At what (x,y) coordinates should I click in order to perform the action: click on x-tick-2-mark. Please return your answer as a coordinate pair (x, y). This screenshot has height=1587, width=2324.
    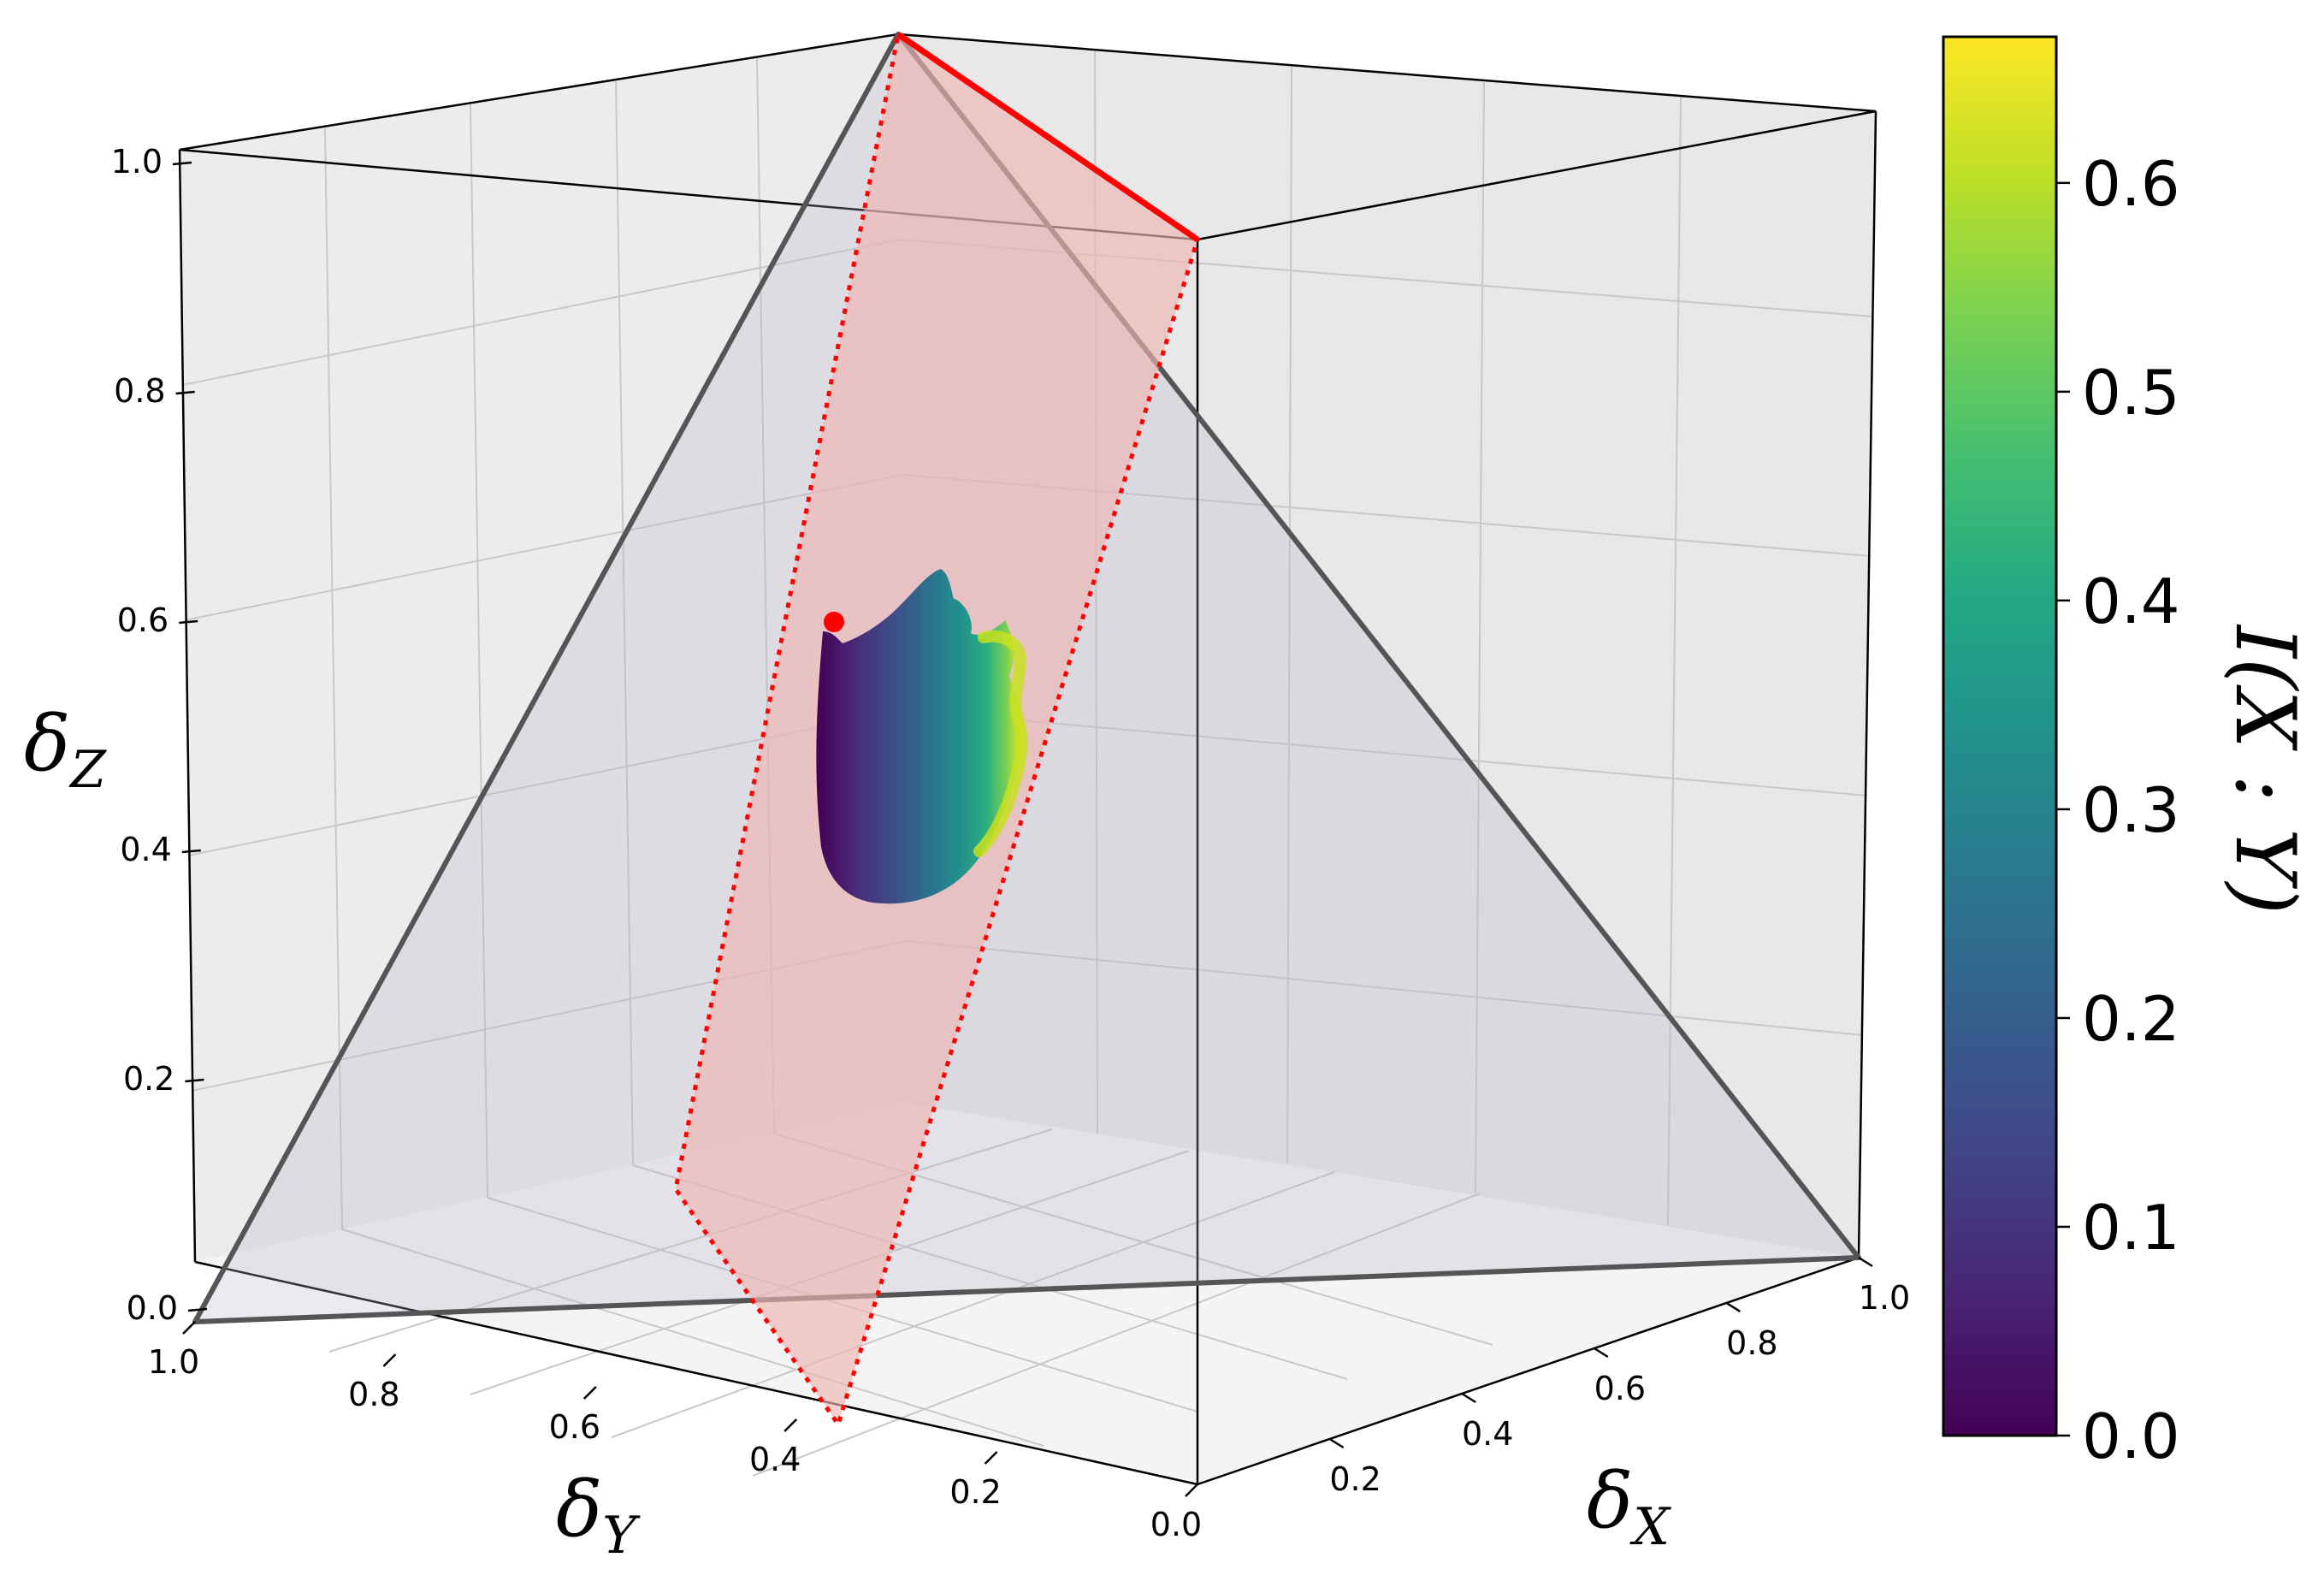
    Looking at the image, I should click on (1601, 1353).